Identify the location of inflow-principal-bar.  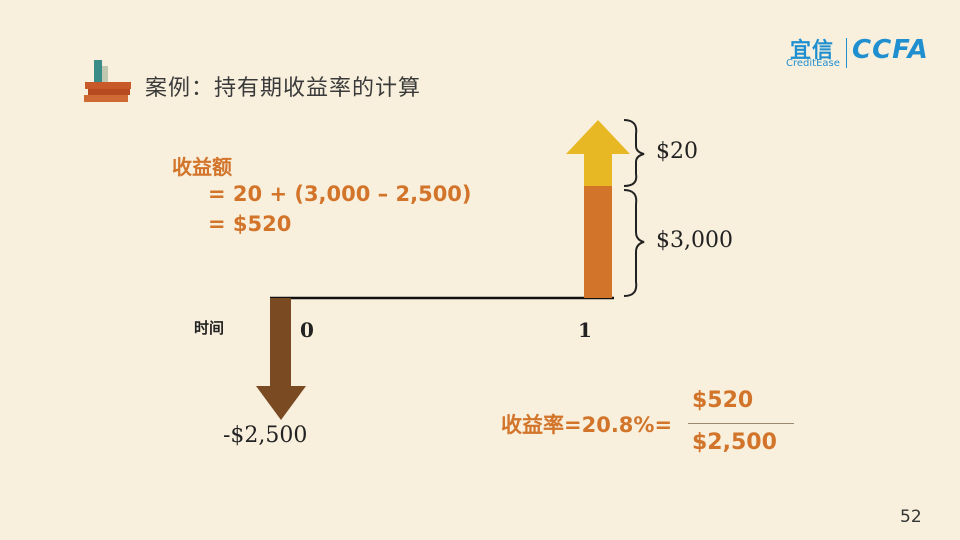
(598, 242).